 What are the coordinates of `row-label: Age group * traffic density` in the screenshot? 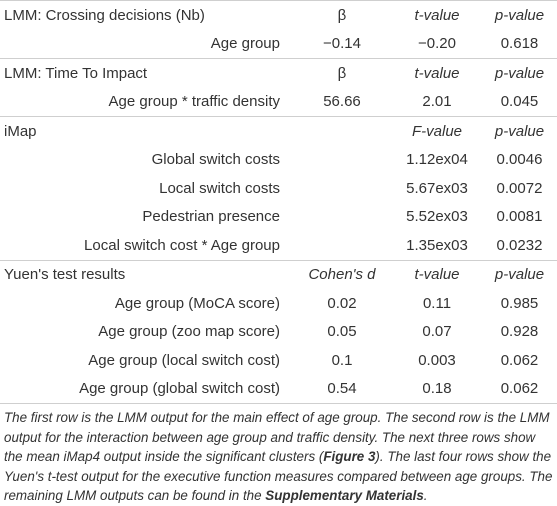 It's located at (194, 102).